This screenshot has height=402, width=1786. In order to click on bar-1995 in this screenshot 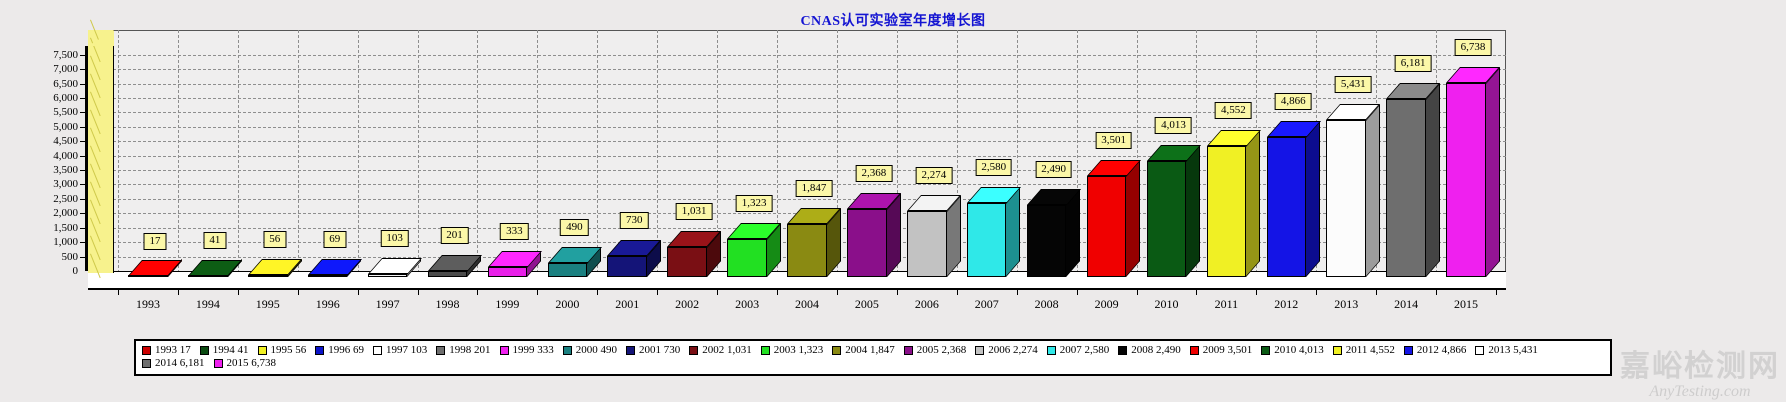, I will do `click(275, 268)`.